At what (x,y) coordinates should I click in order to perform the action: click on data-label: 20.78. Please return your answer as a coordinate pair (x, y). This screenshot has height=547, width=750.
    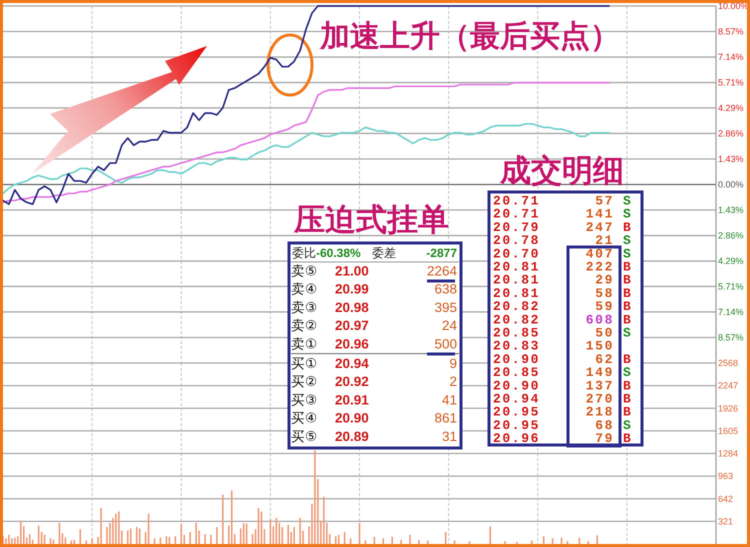
    Looking at the image, I should click on (516, 240).